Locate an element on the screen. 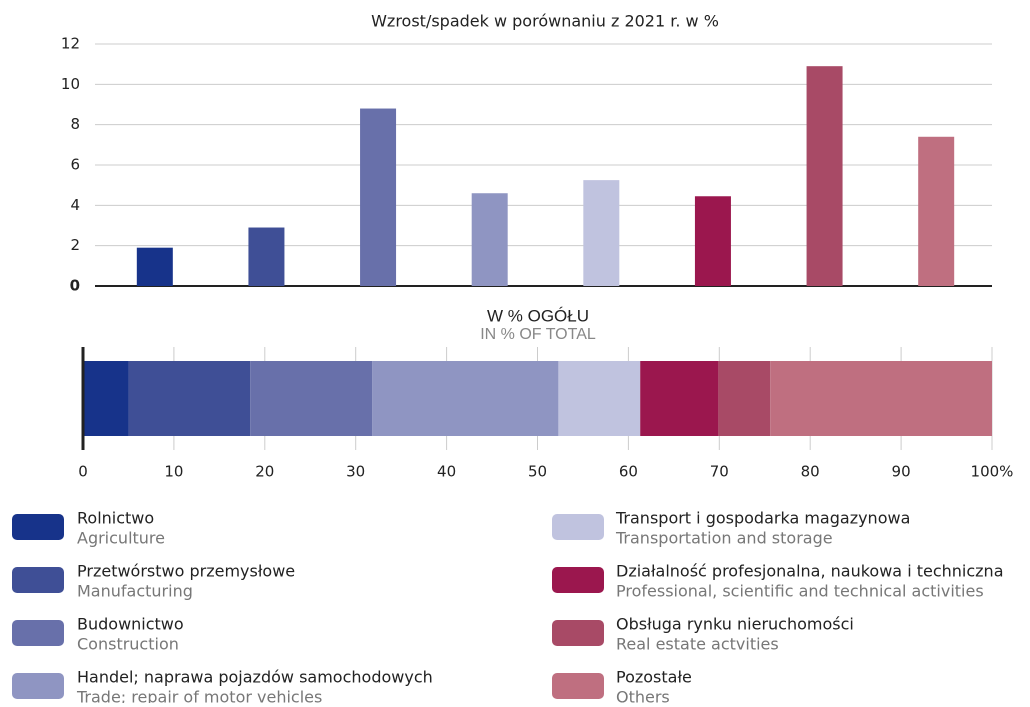 The image size is (1030, 707). y-tick-label: 2 is located at coordinates (75, 245).